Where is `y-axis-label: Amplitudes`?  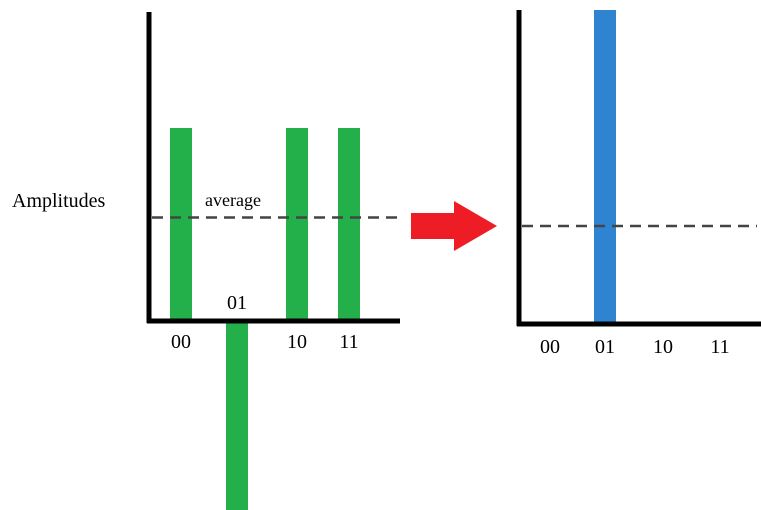
y-axis-label: Amplitudes is located at coordinates (59, 201).